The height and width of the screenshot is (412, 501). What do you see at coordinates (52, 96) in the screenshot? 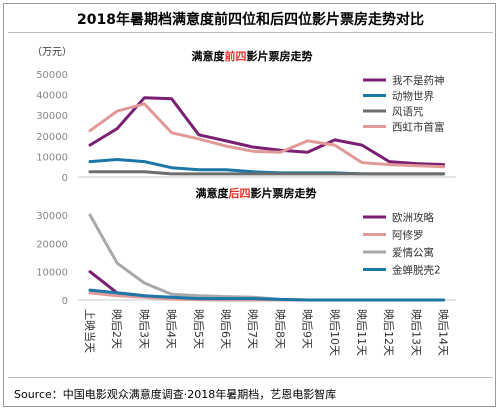
I see `top-y-tick-label: 40000` at bounding box center [52, 96].